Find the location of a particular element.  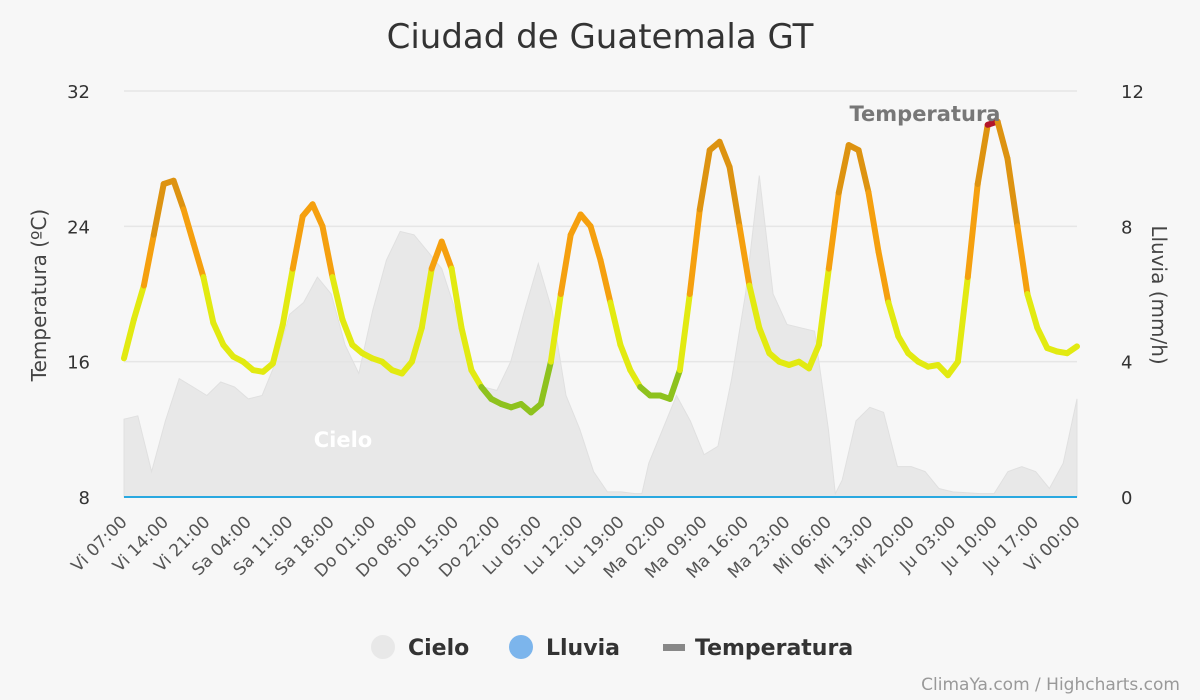

legend: Cielo Lluvia Temperatura is located at coordinates (612, 648).